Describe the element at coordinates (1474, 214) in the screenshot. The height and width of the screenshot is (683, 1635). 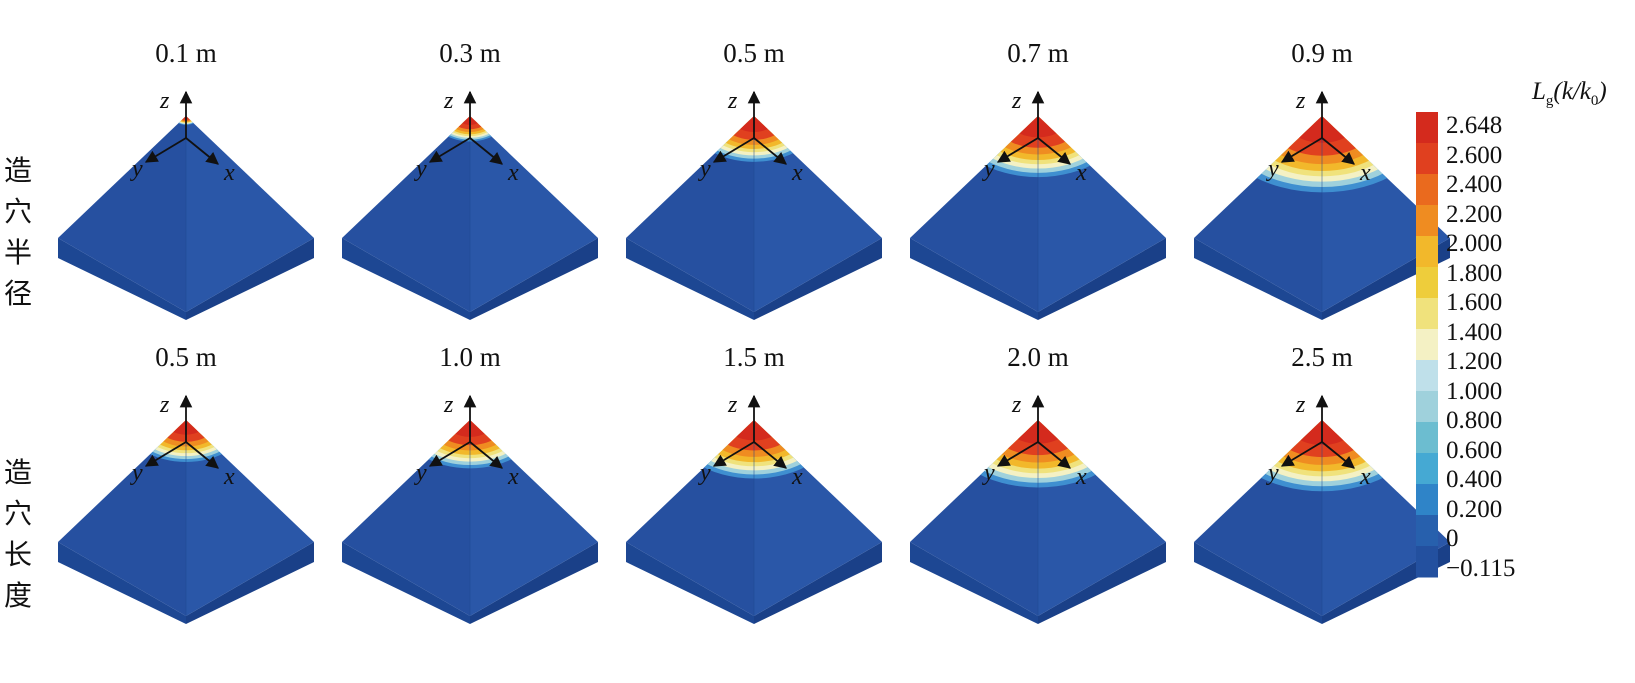
I see `colorbar-tick-label: 2.200` at that location.